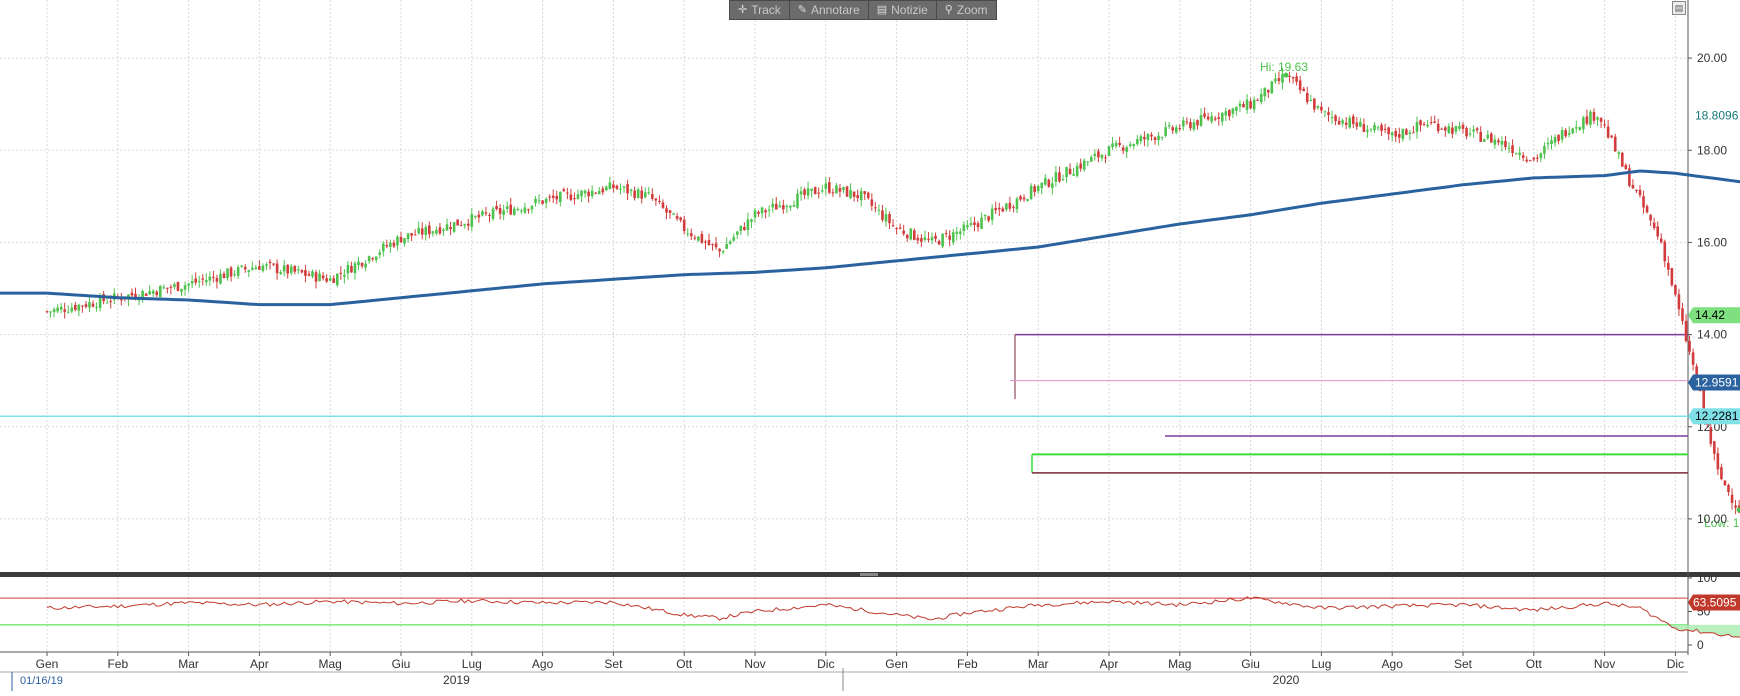  What do you see at coordinates (1393, 664) in the screenshot?
I see `x-month-label: Ago` at bounding box center [1393, 664].